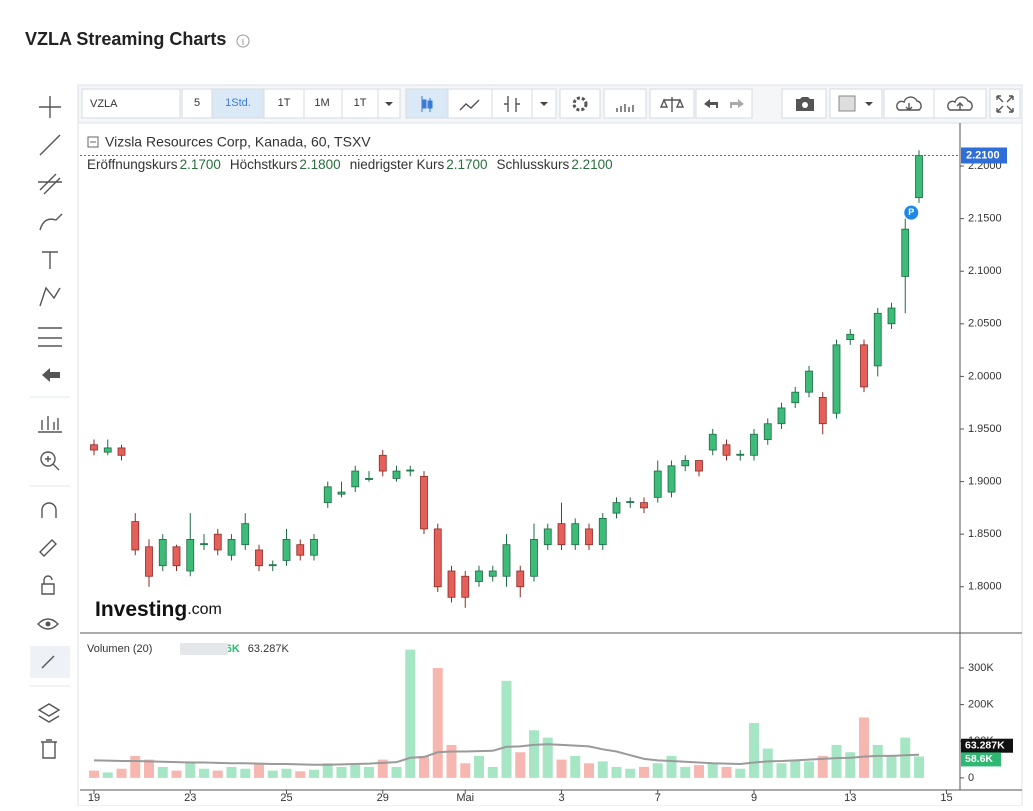  I want to click on y-tick-label: 2.1000, so click(985, 271).